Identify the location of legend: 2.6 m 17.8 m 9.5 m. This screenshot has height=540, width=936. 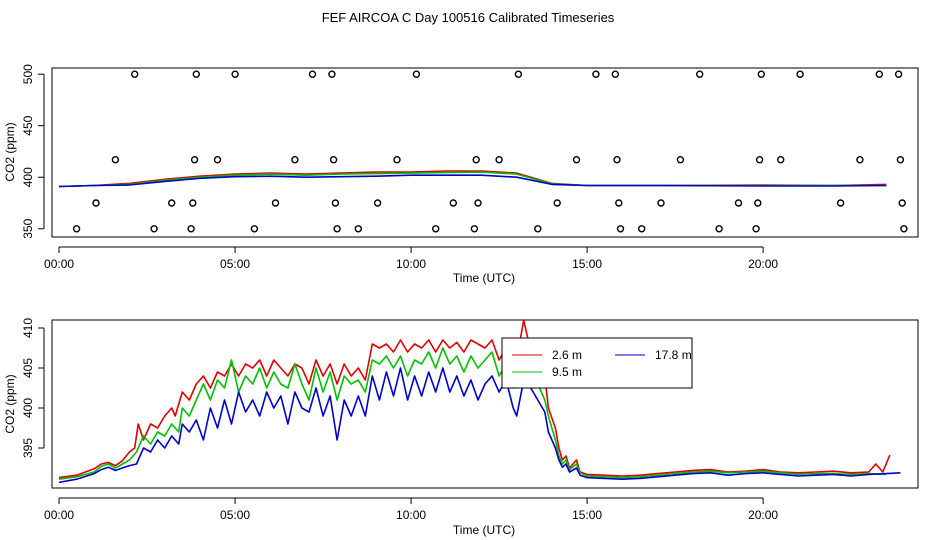
(597, 363).